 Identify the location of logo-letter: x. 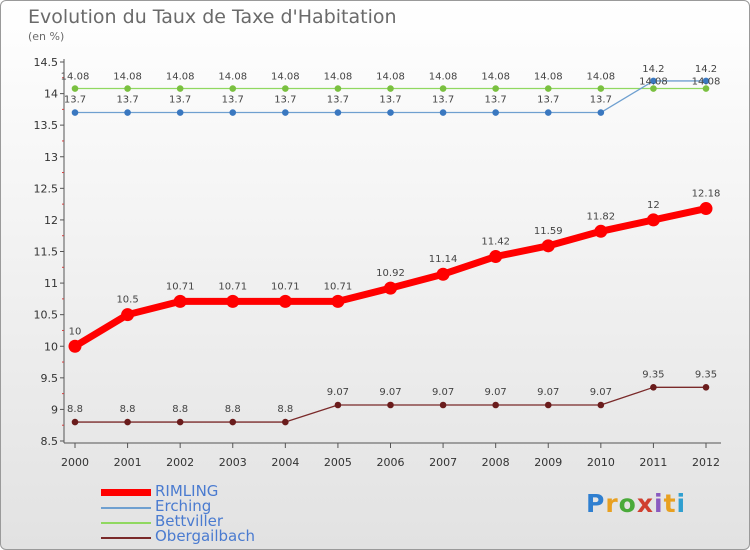
(645, 503).